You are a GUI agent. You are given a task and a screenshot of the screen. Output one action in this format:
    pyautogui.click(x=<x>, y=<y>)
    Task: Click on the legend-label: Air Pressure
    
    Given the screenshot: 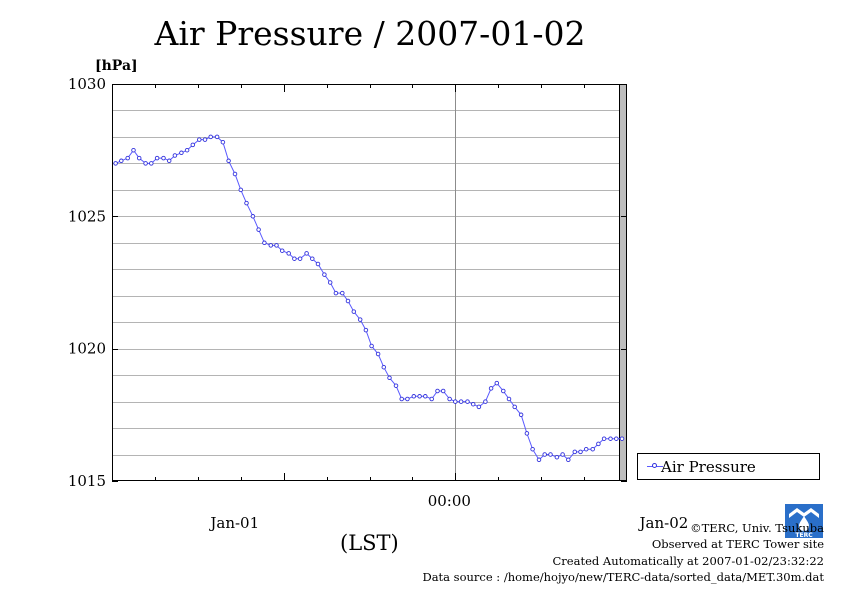 What is the action you would take?
    pyautogui.click(x=708, y=467)
    